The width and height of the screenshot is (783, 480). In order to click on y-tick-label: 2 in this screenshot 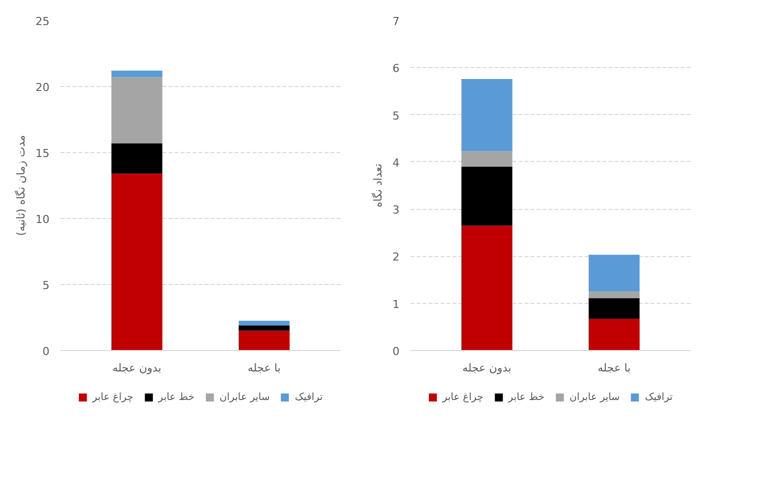, I will do `click(396, 257)`.